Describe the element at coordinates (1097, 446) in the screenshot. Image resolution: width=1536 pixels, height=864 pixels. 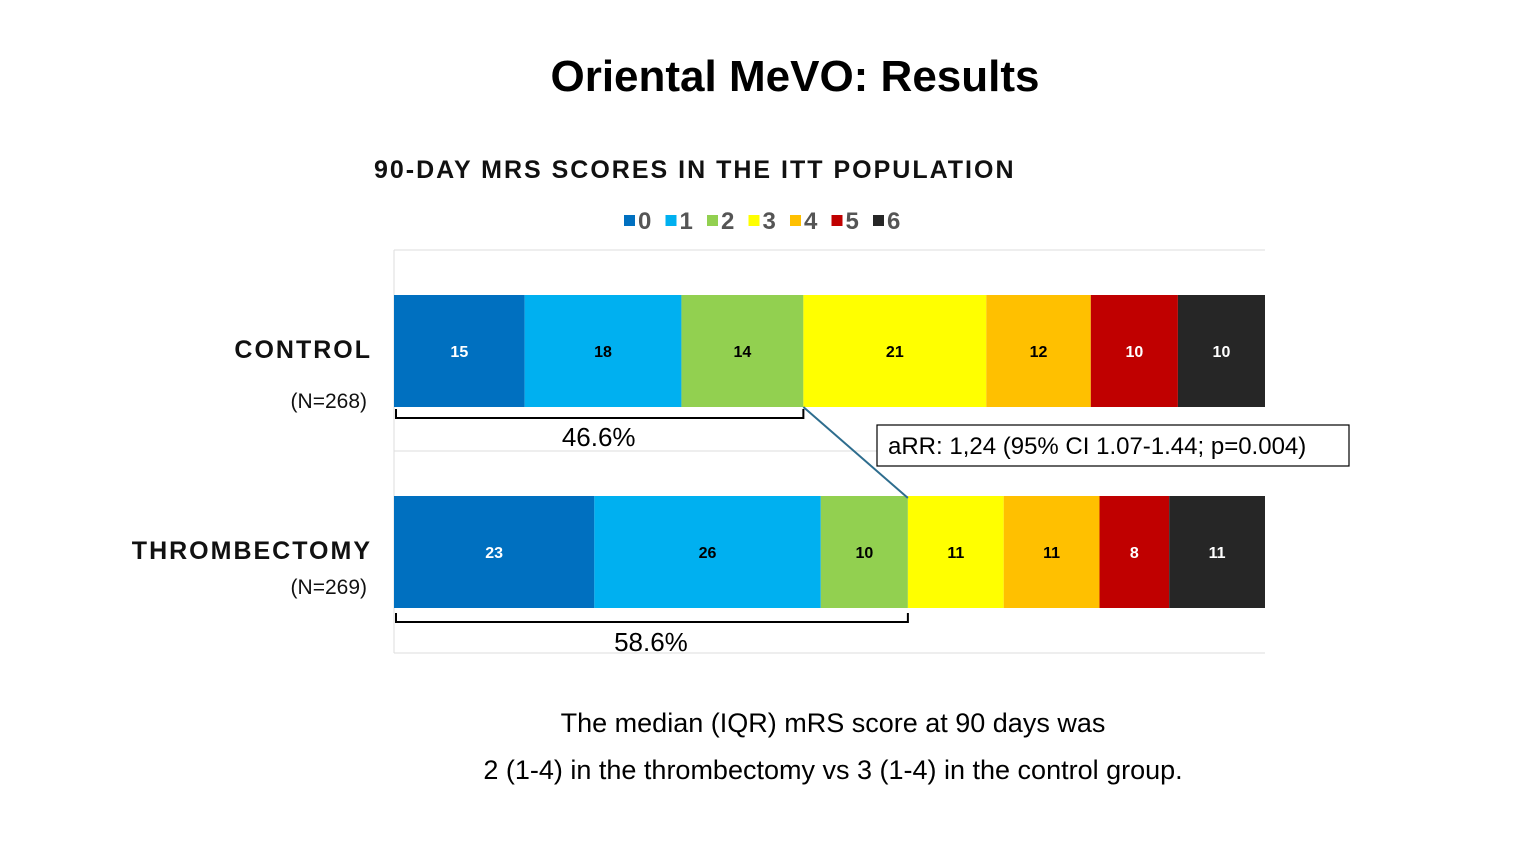
I see `annotation-text: aRR: 1,24 (95% CI 1.07-1.44; p=0.004)` at that location.